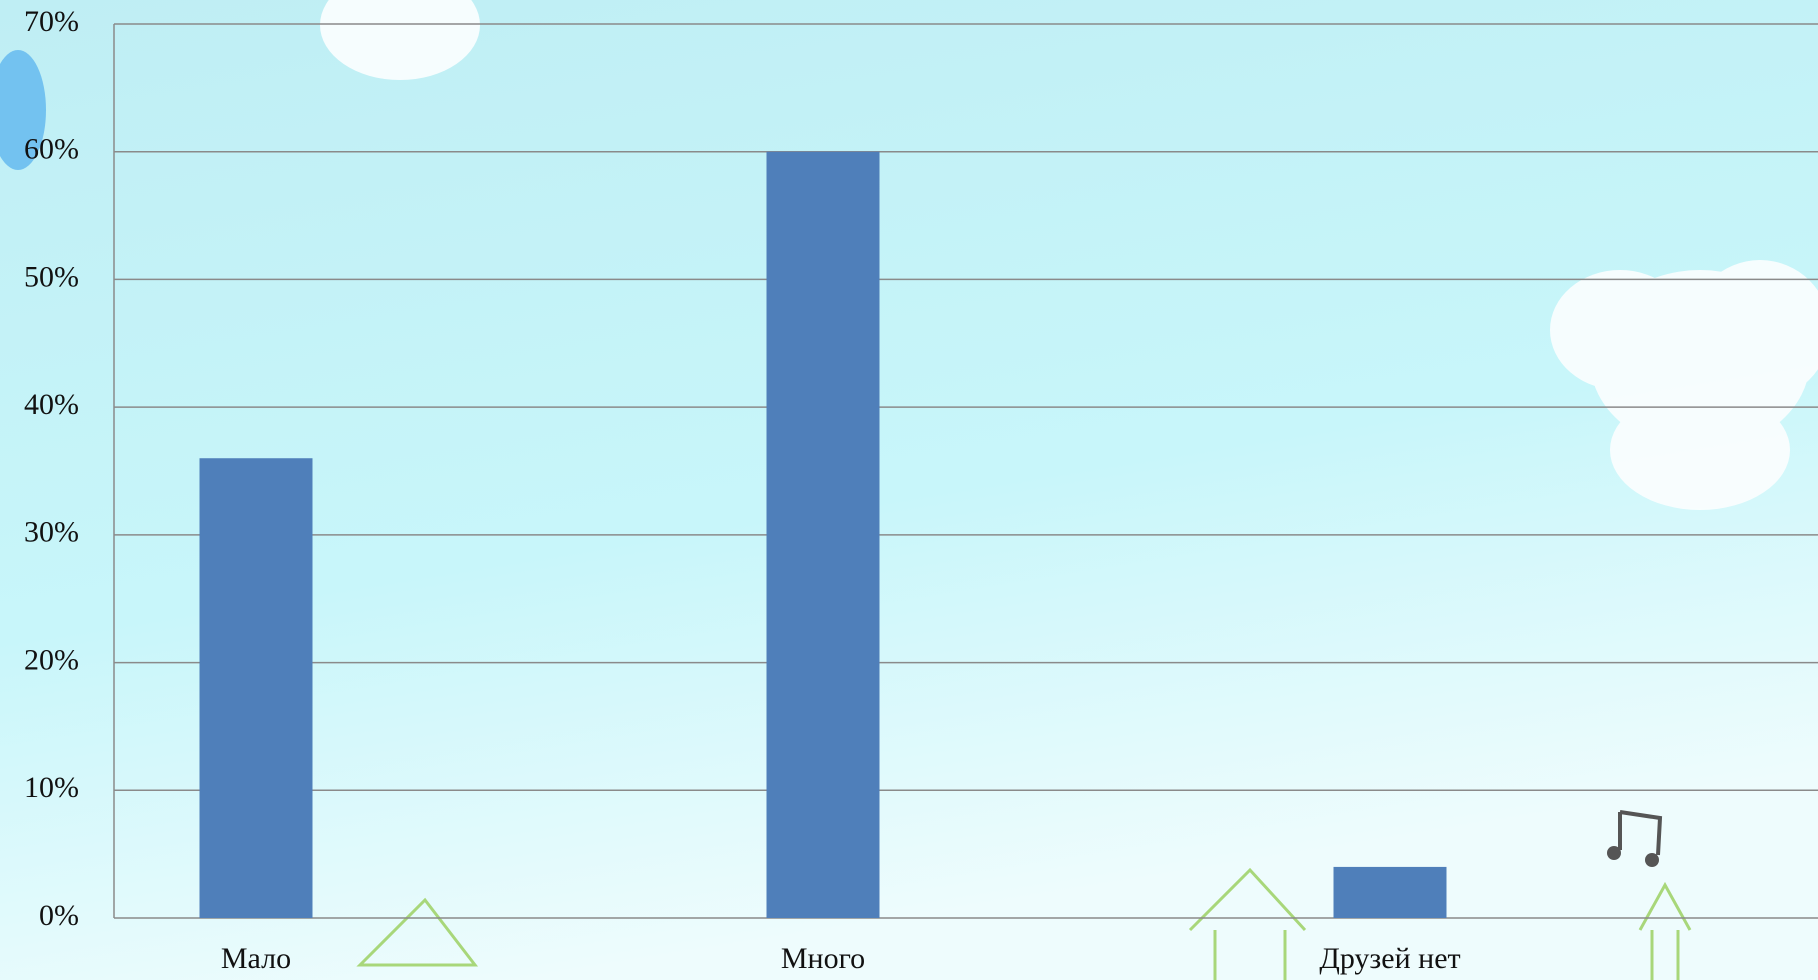 This screenshot has width=1818, height=980. Describe the element at coordinates (51, 787) in the screenshot. I see `y-tick-label: 10%` at that location.